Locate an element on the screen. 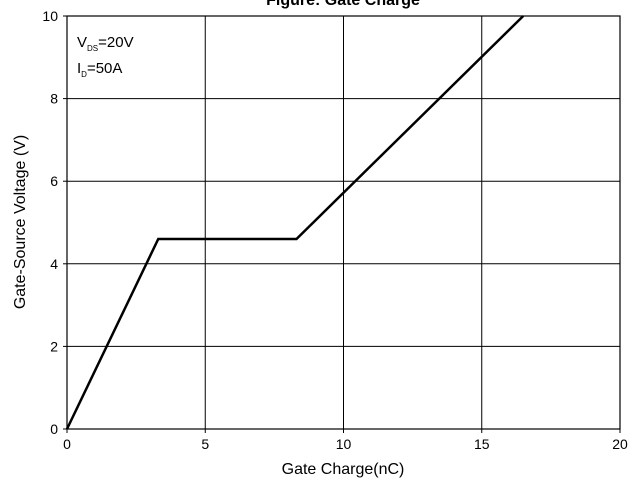 Image resolution: width=644 pixels, height=481 pixels. y-tick-label: 0 is located at coordinates (54, 429).